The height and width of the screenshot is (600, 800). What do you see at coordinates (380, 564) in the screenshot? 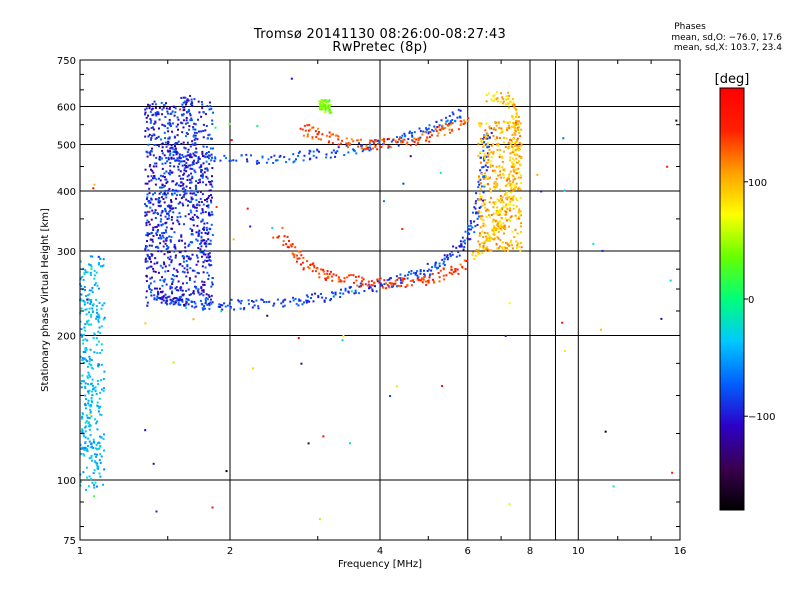
I see `x-axis-label: Frequency [MHz]` at bounding box center [380, 564].